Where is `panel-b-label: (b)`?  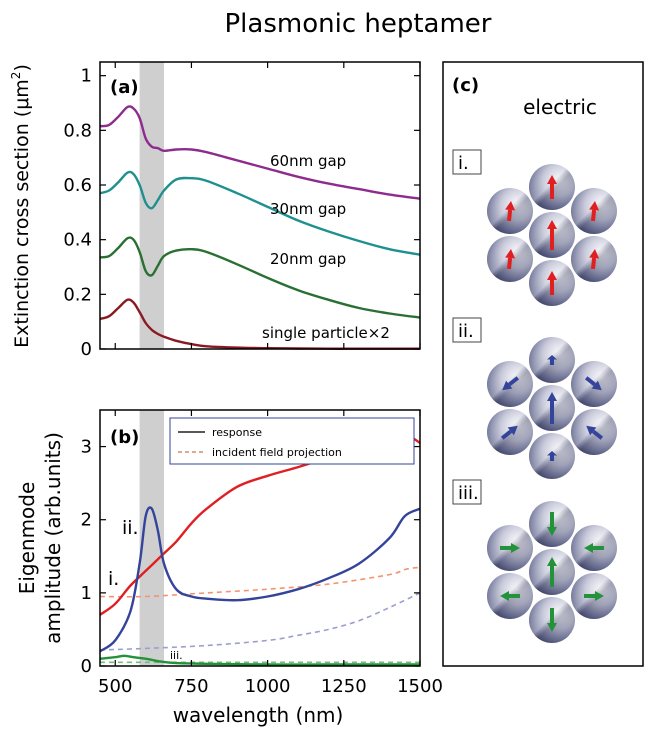
panel-b-label: (b) is located at coordinates (124, 437).